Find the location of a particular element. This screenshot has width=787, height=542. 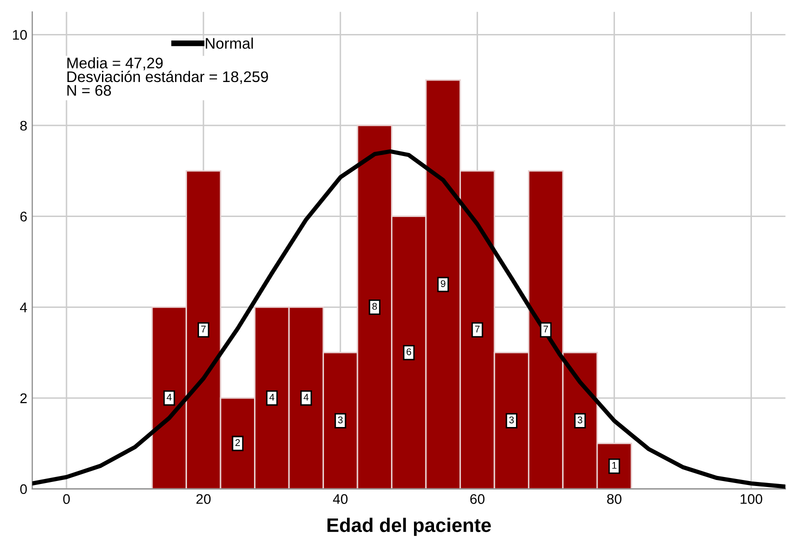

y-tick-label: 0 is located at coordinates (23, 489).